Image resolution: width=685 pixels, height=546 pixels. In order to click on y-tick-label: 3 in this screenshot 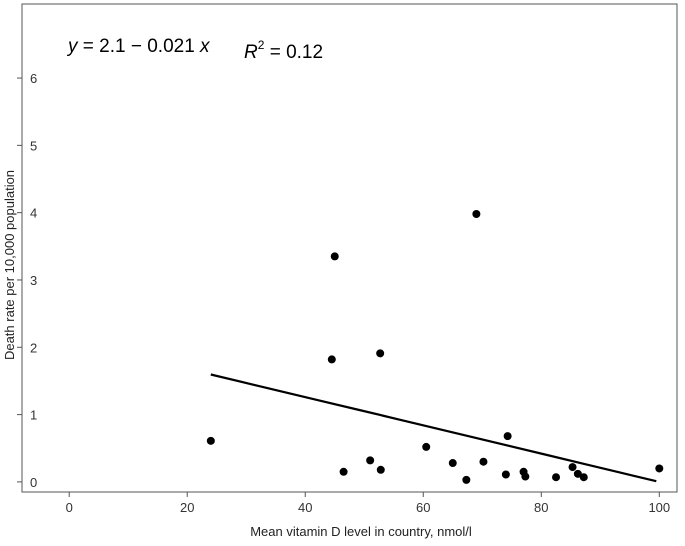, I will do `click(33, 280)`.